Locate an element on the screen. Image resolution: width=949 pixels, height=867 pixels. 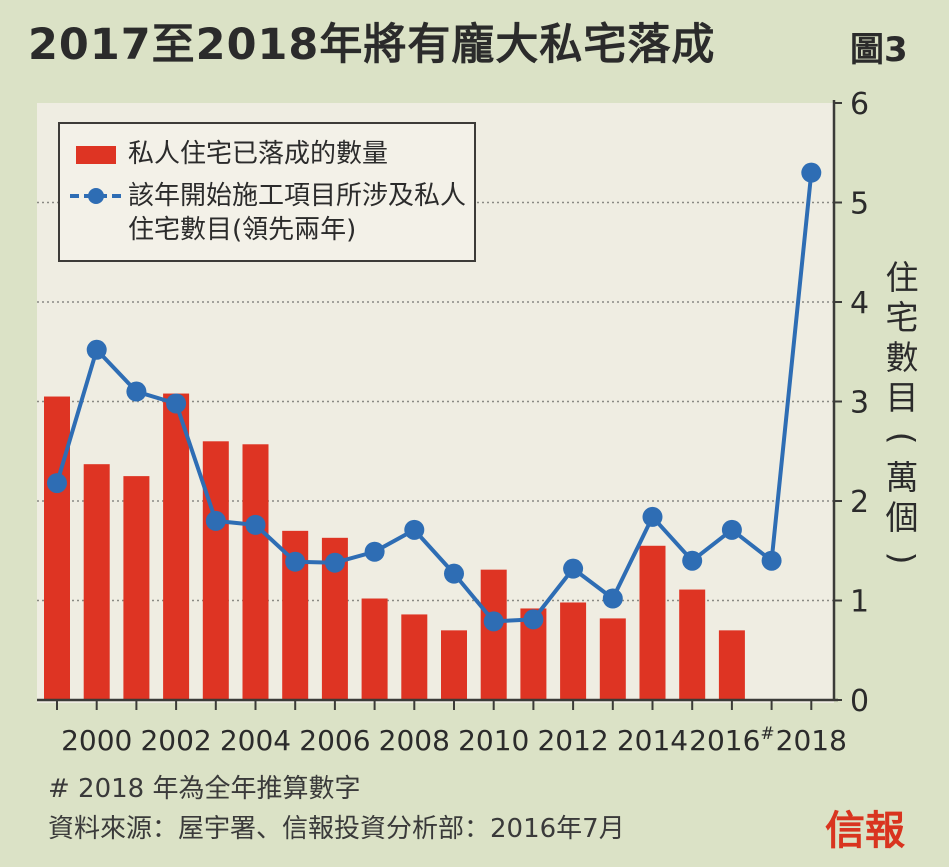
line-point-2004 is located at coordinates (255, 524).